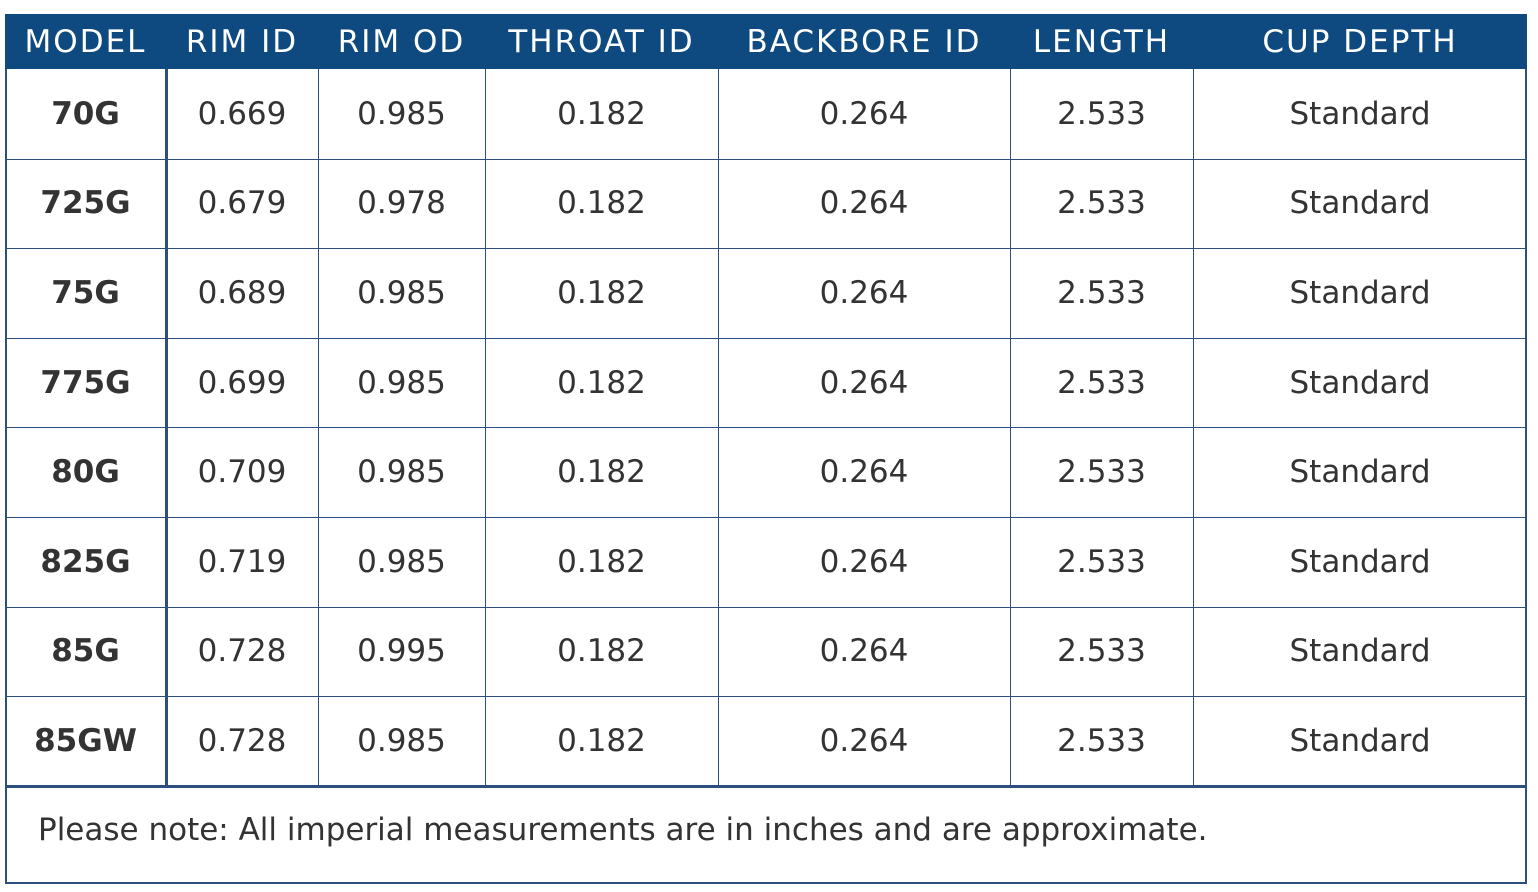  Describe the element at coordinates (85, 472) in the screenshot. I see `model-cell: 80G` at that location.